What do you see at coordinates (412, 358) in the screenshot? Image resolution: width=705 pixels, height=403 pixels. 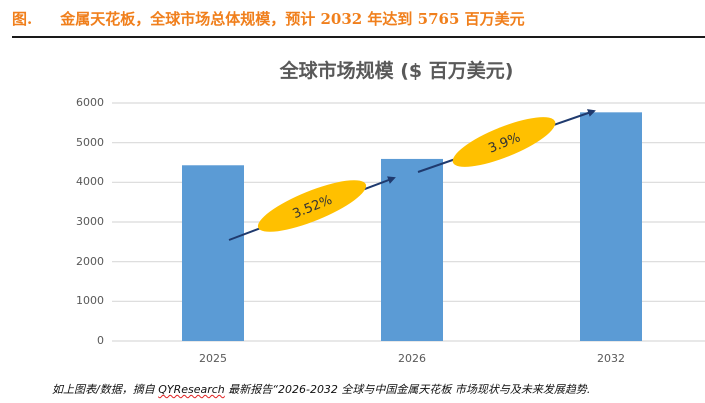 I see `x-tick-label: 2026` at bounding box center [412, 358].